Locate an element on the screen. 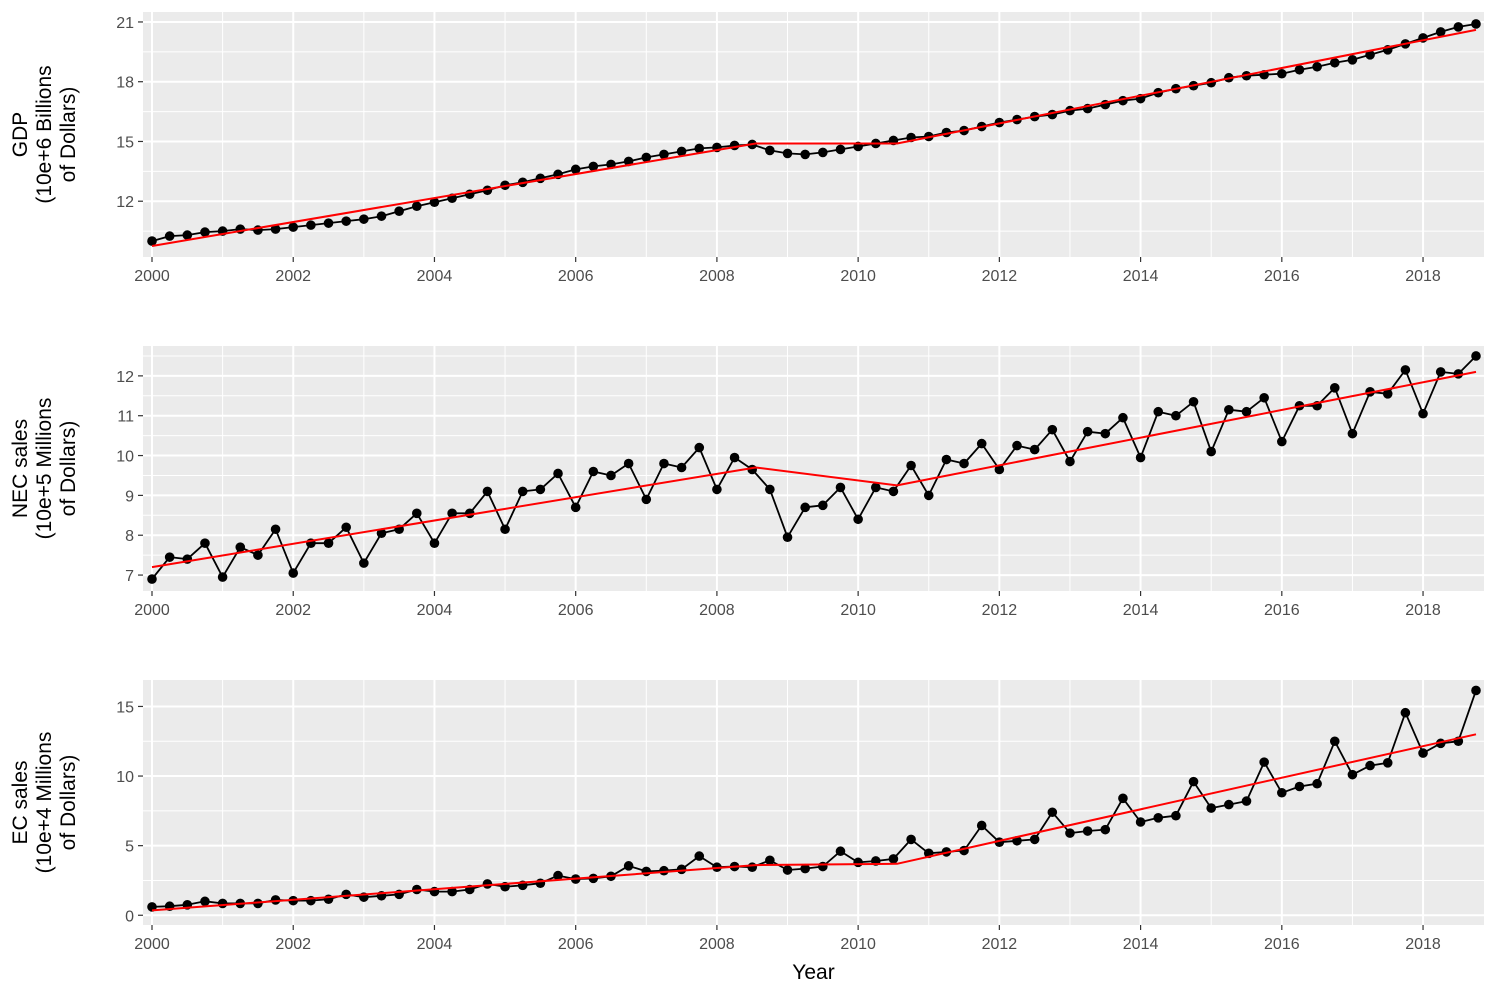 This screenshot has width=1500, height=1000. y-tick-label: 15 is located at coordinates (125, 142).